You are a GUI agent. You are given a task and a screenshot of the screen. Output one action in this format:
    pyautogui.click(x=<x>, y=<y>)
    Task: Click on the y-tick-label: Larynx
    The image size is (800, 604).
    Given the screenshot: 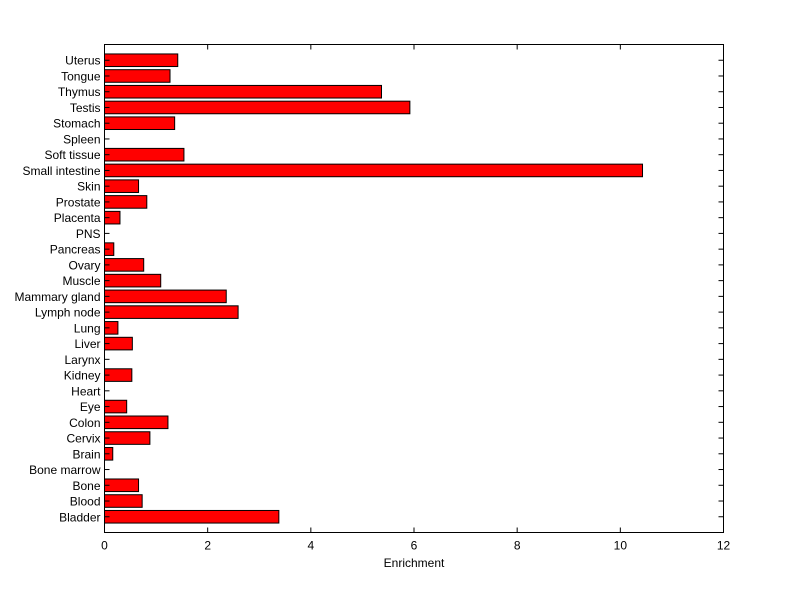 What is the action you would take?
    pyautogui.click(x=82, y=360)
    